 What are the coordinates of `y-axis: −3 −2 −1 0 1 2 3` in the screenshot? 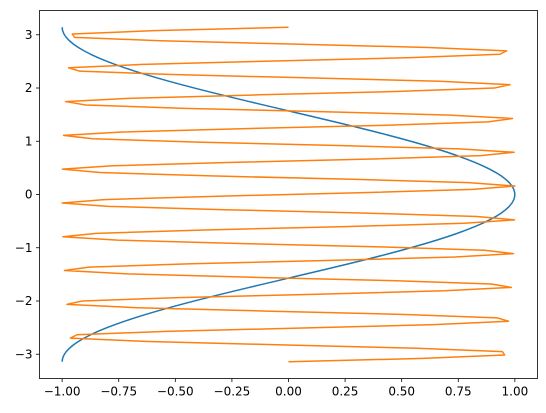 It's located at (27, 194).